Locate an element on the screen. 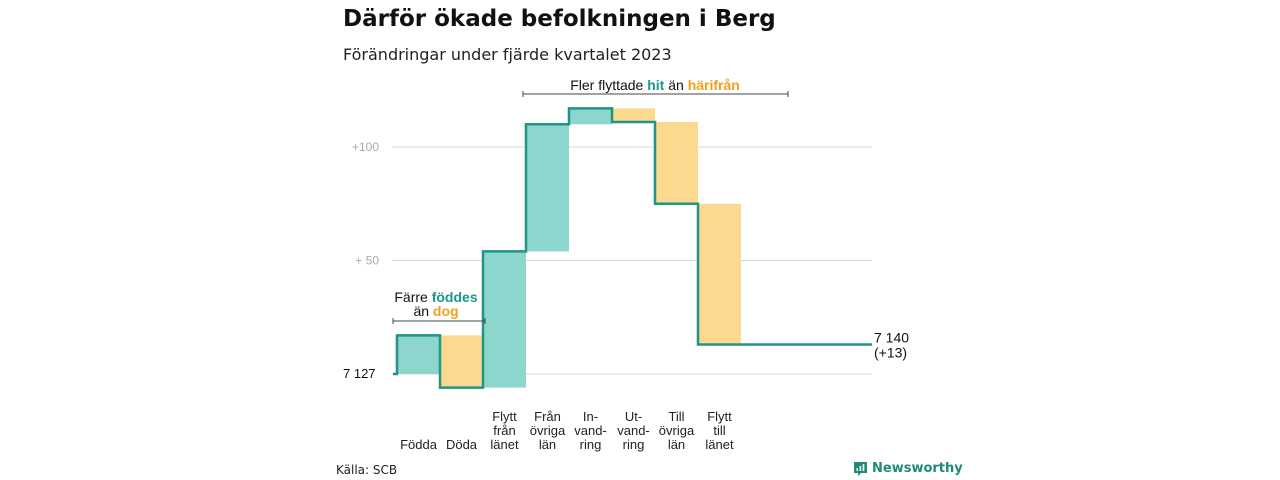 This screenshot has width=1280, height=480. category-label: till is located at coordinates (719, 430).